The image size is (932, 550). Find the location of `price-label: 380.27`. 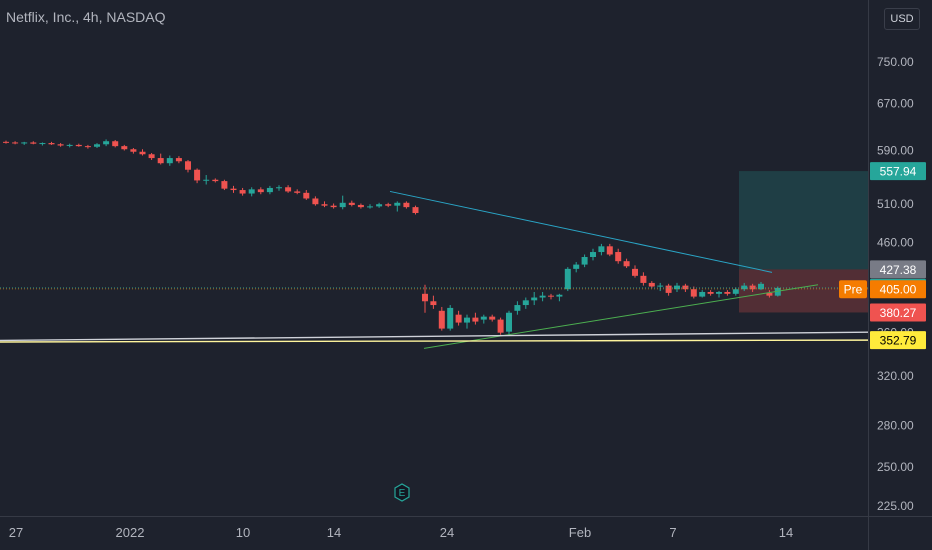

price-label: 380.27 is located at coordinates (898, 312).